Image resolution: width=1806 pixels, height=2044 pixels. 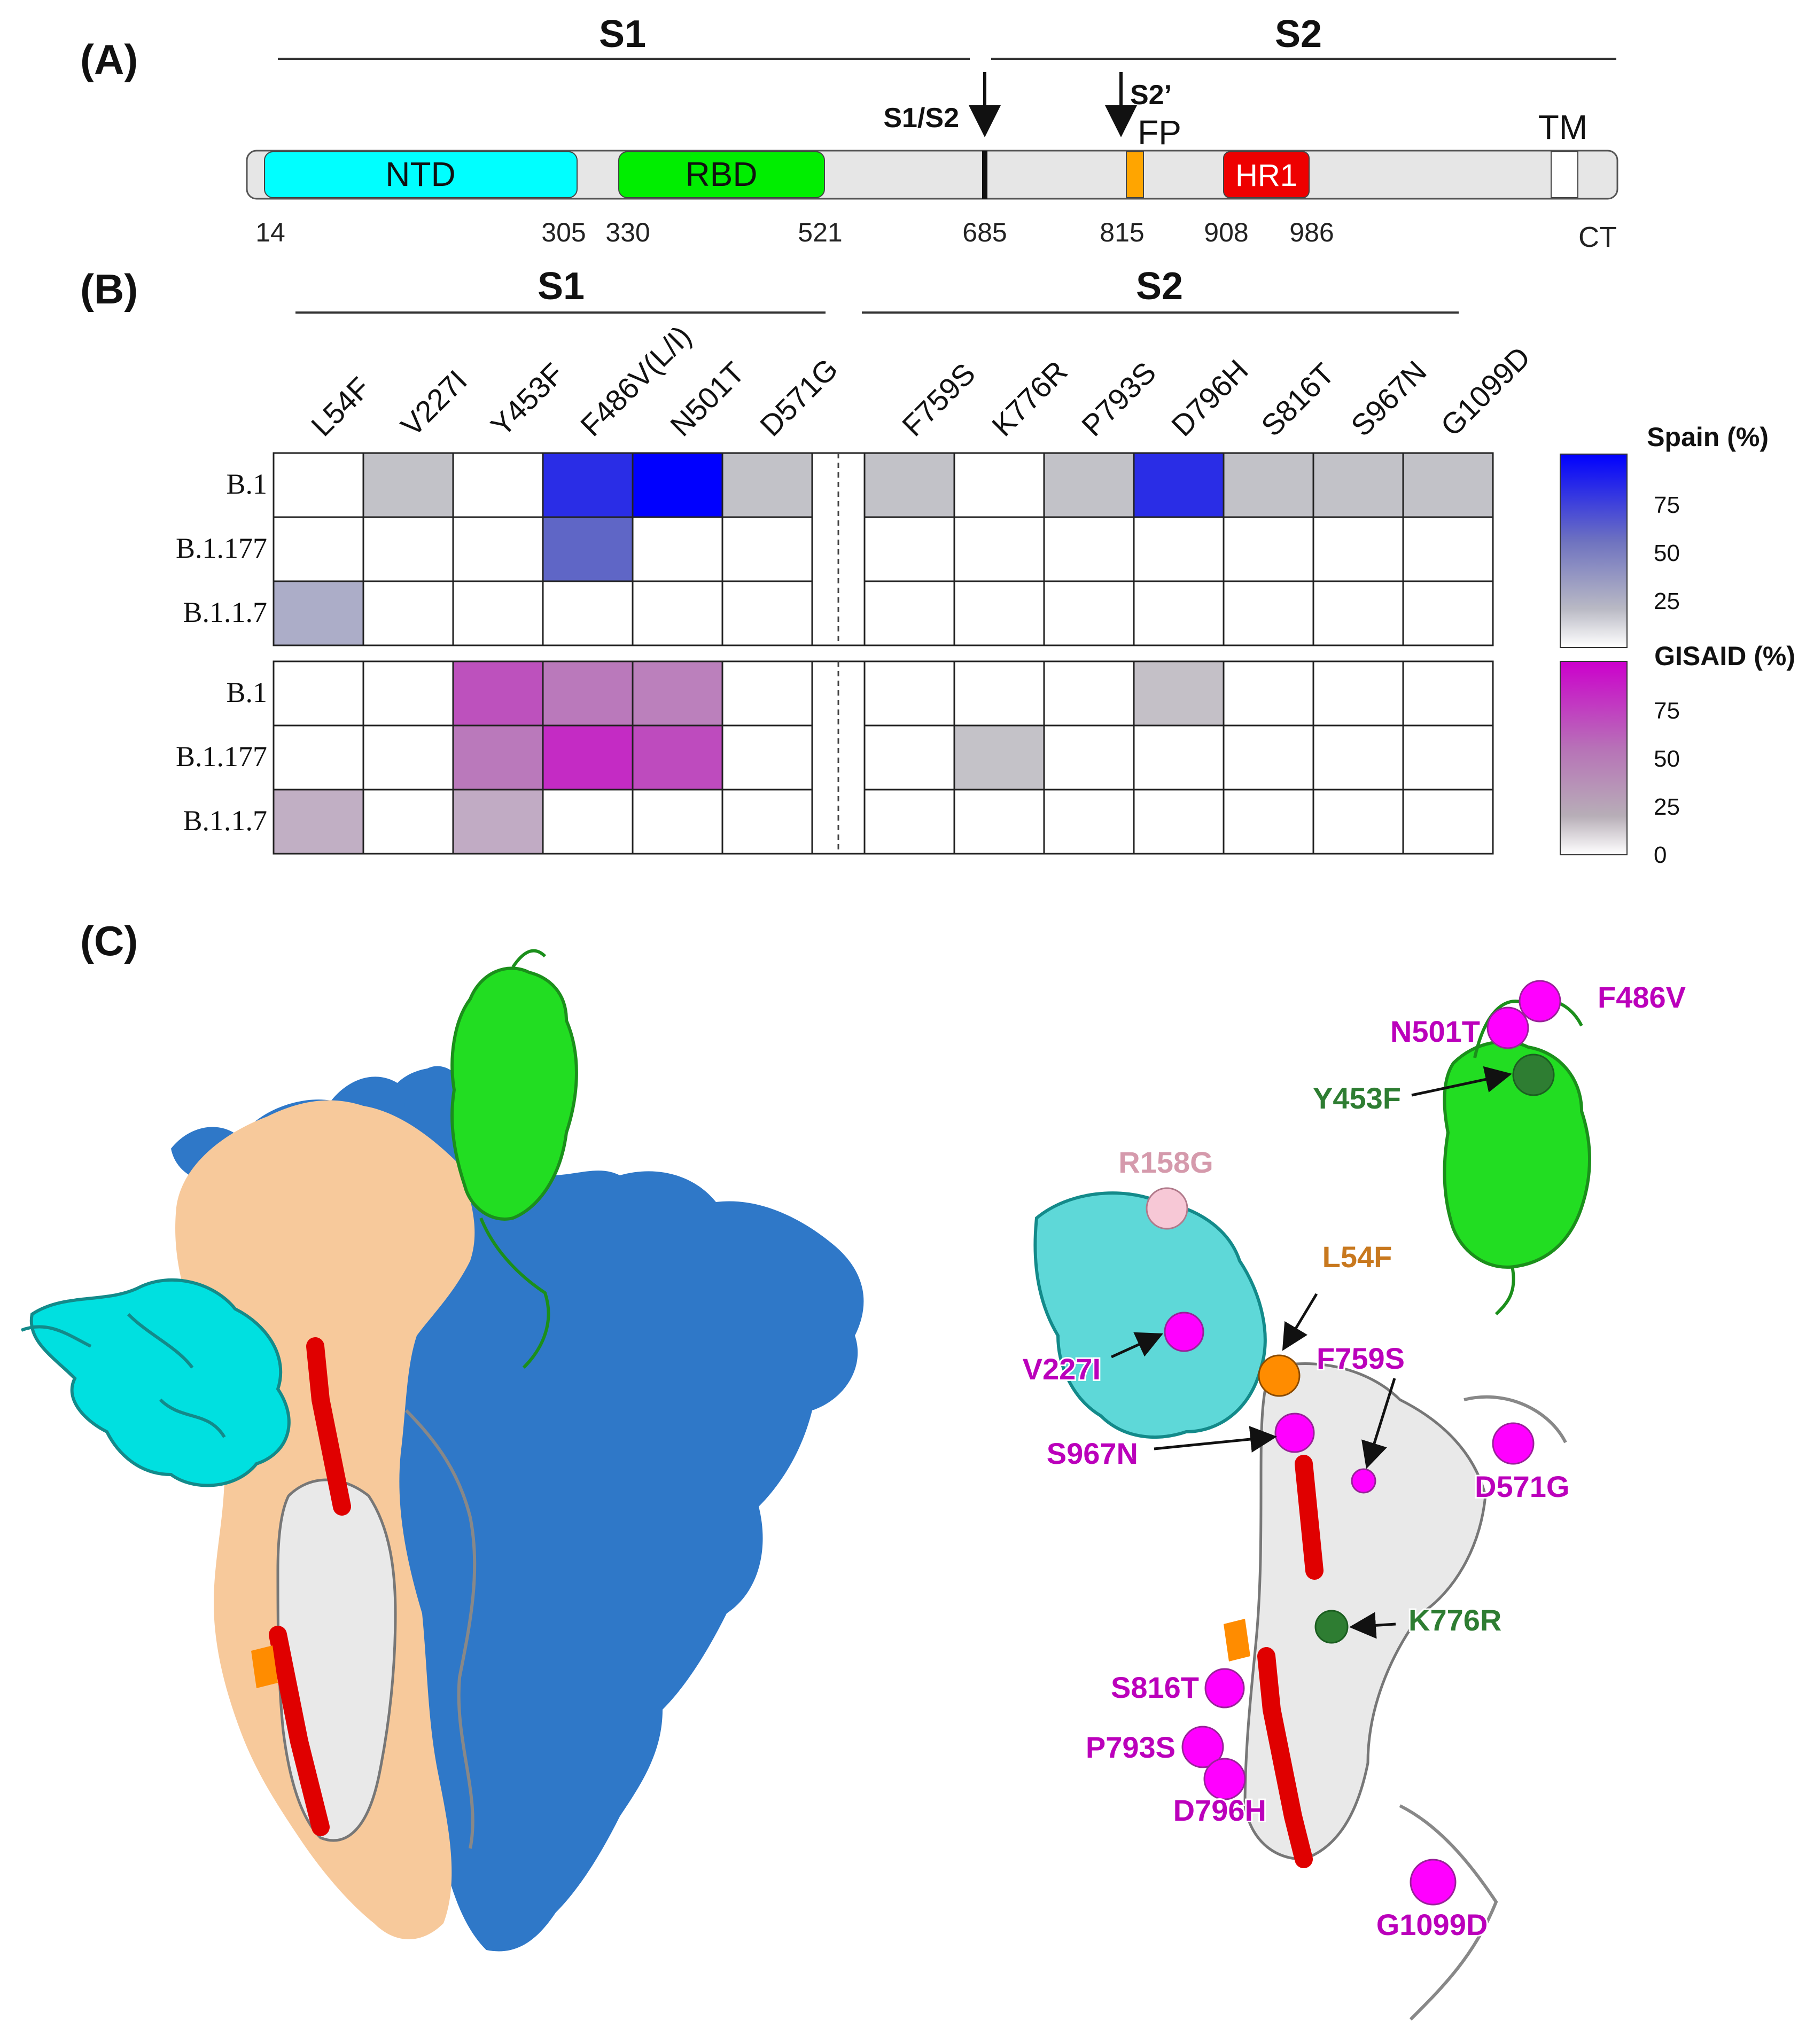 I want to click on mutation-sphere-d571g, so click(x=1513, y=1443).